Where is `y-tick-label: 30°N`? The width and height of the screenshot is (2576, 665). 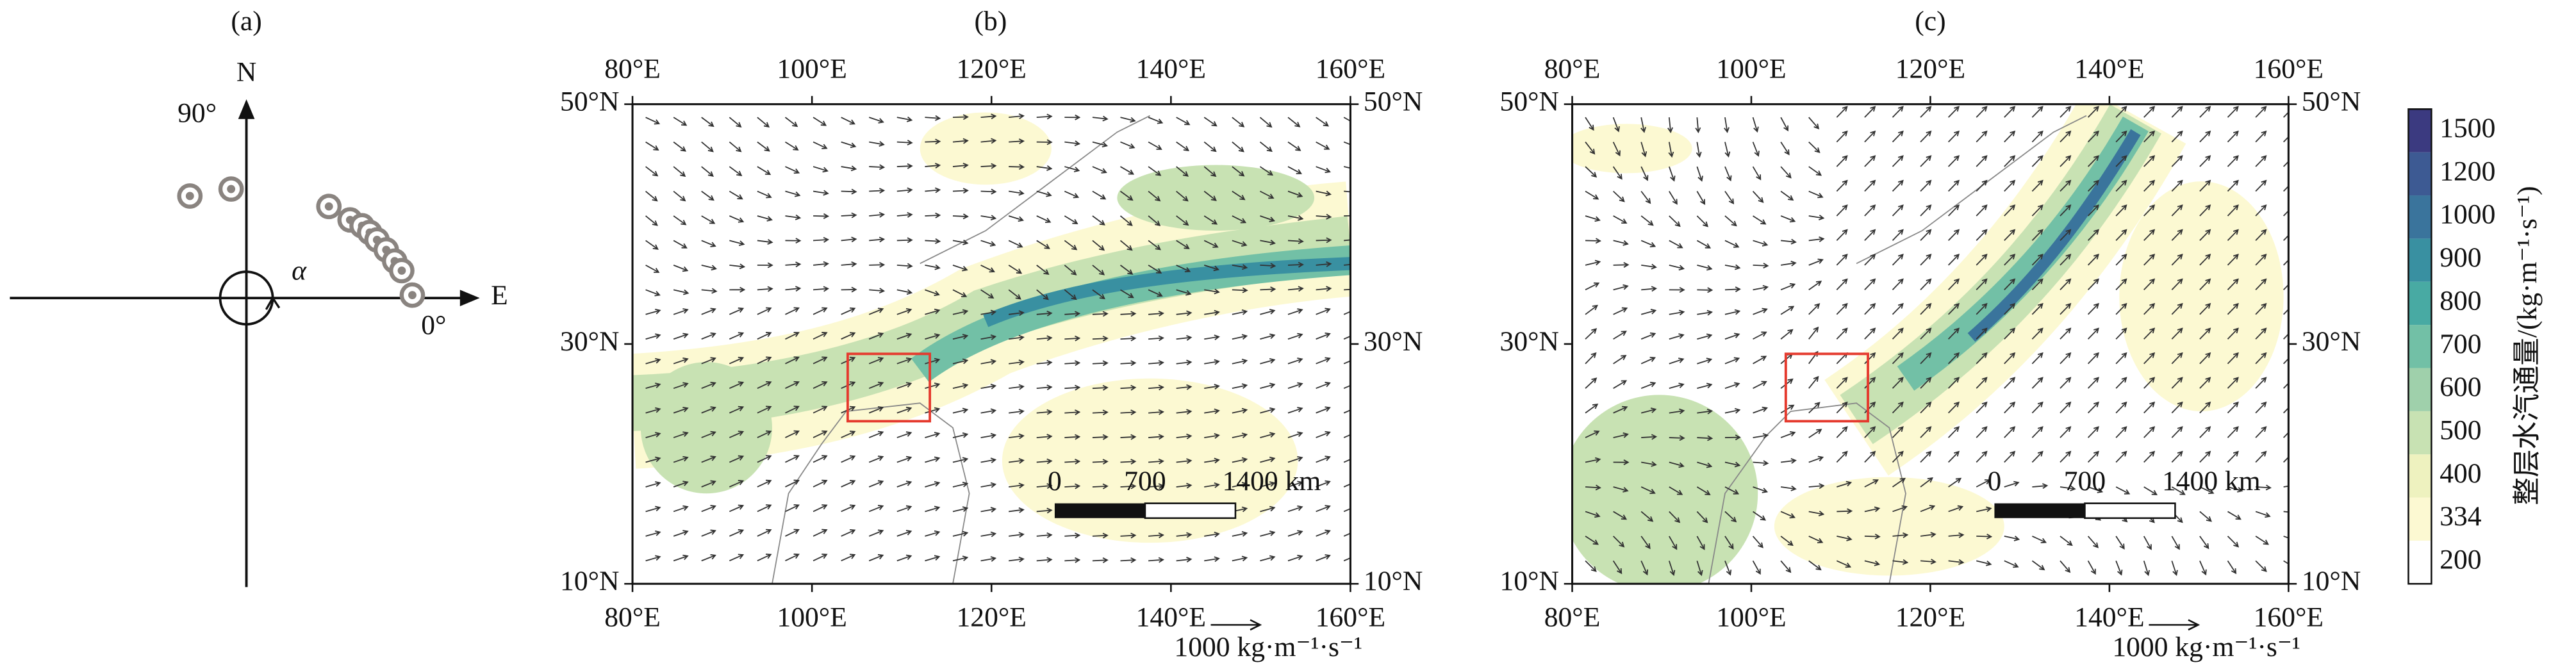
y-tick-label: 30°N is located at coordinates (589, 341).